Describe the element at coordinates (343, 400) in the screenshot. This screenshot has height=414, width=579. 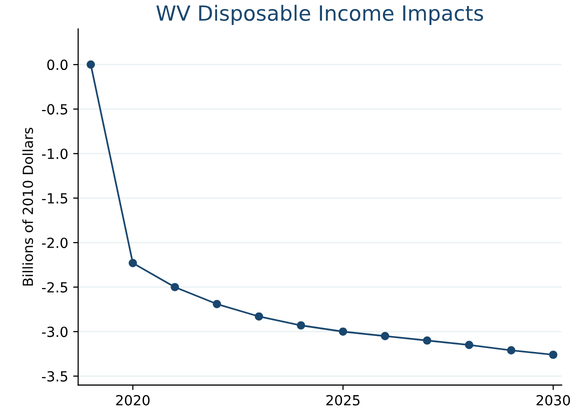
I see `x-tick-label: 2025` at that location.